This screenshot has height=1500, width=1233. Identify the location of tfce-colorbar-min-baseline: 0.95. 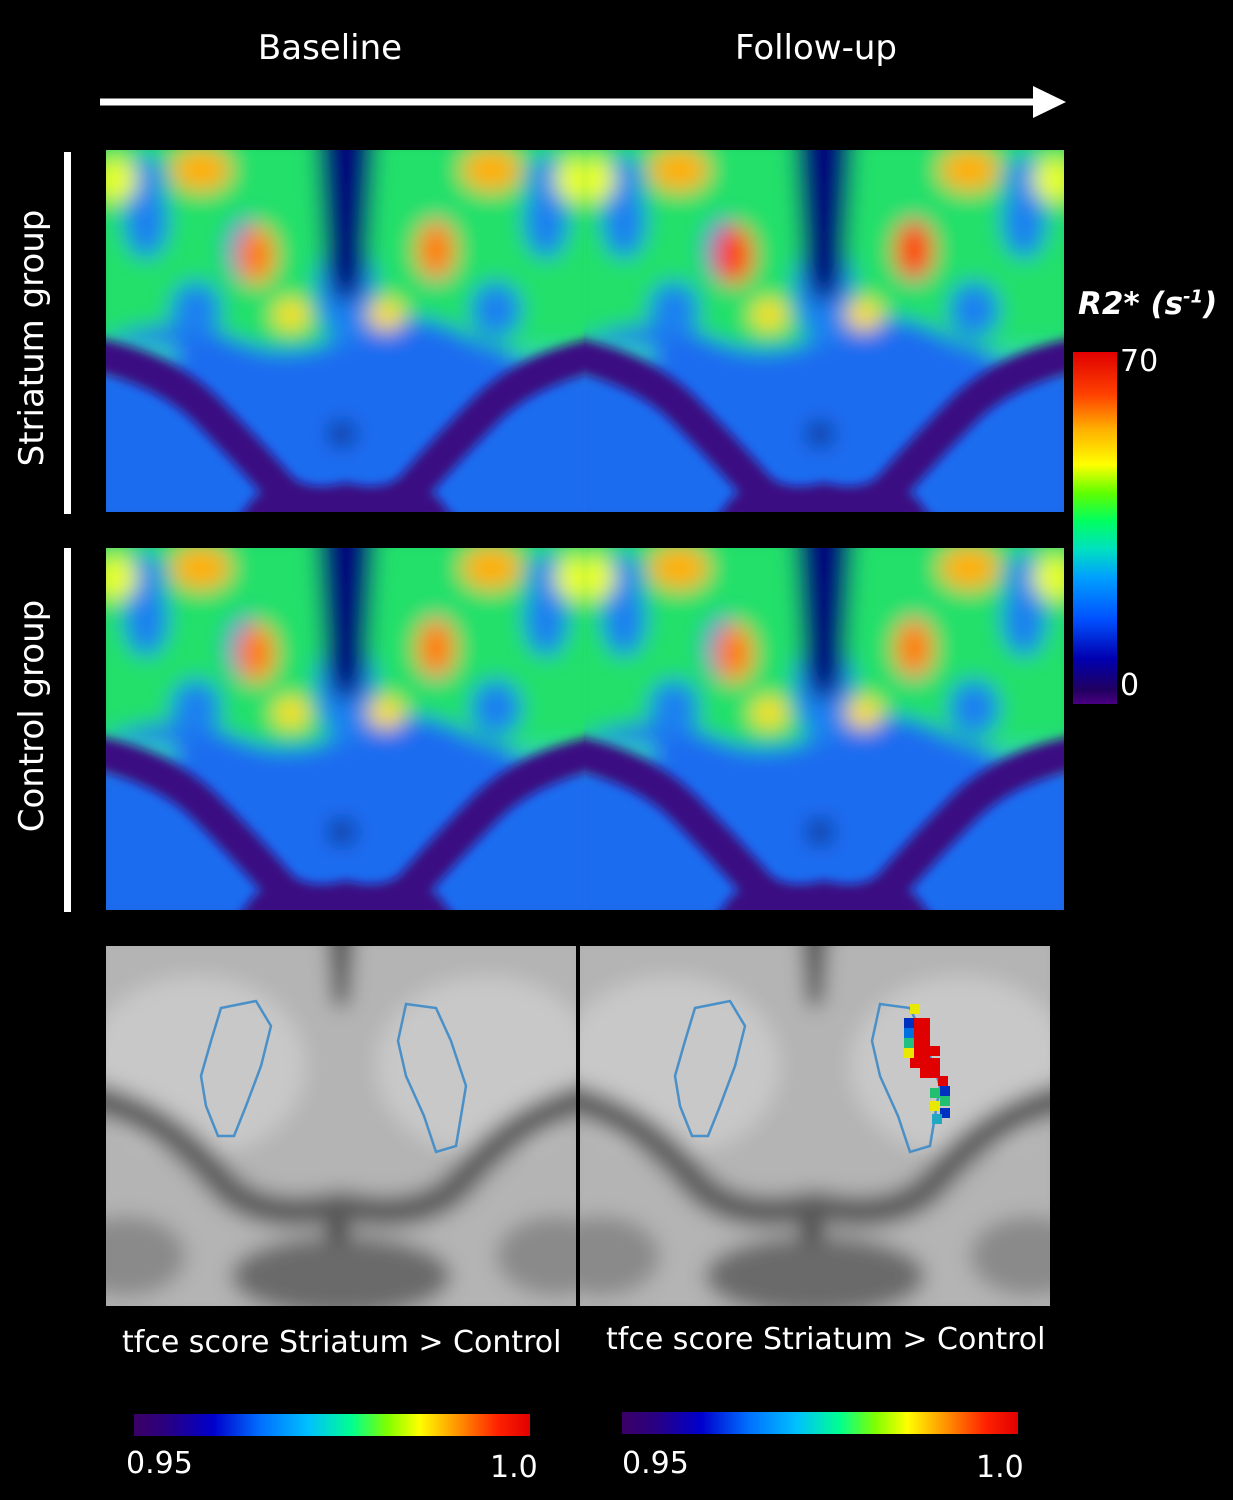
(159, 1463).